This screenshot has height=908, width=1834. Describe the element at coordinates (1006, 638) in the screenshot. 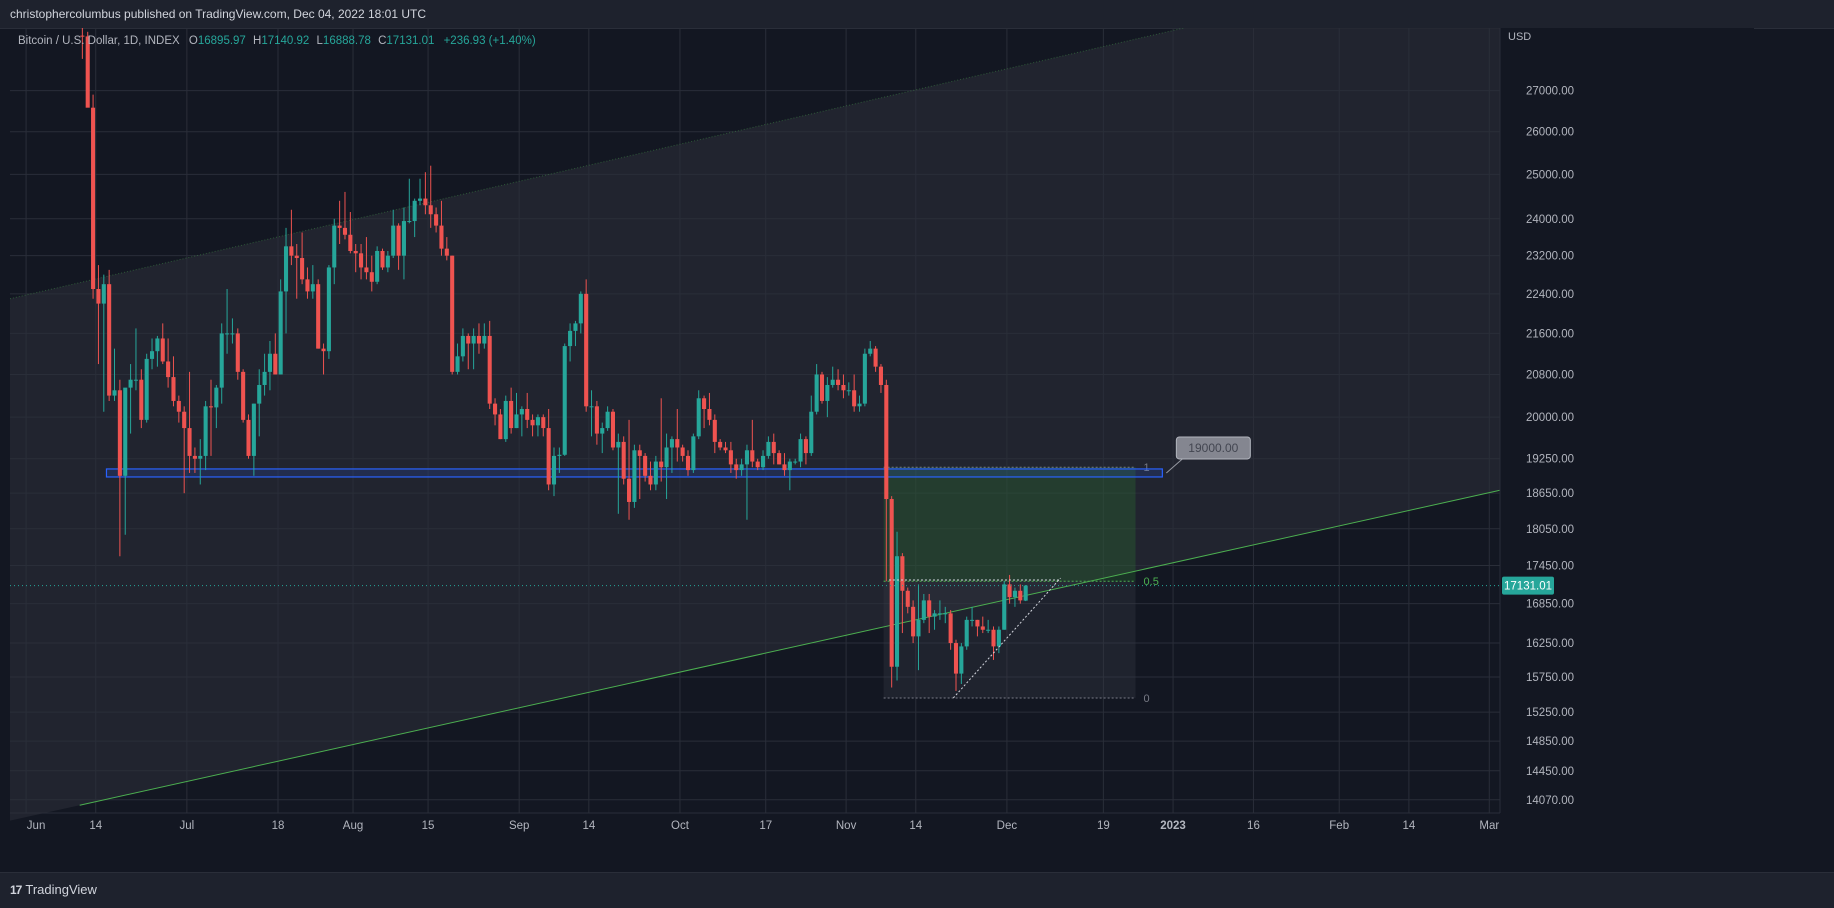

I see `wedge-support-line` at that location.